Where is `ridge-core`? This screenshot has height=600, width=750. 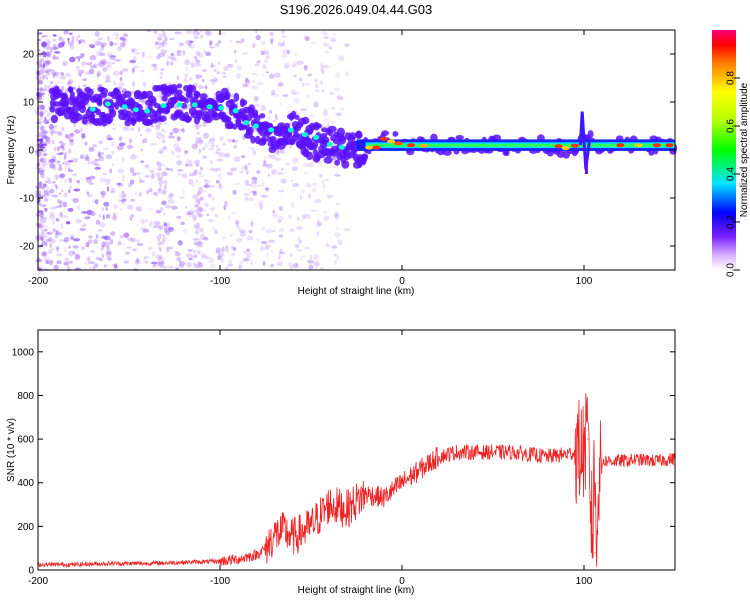
ridge-core is located at coordinates (316, 137).